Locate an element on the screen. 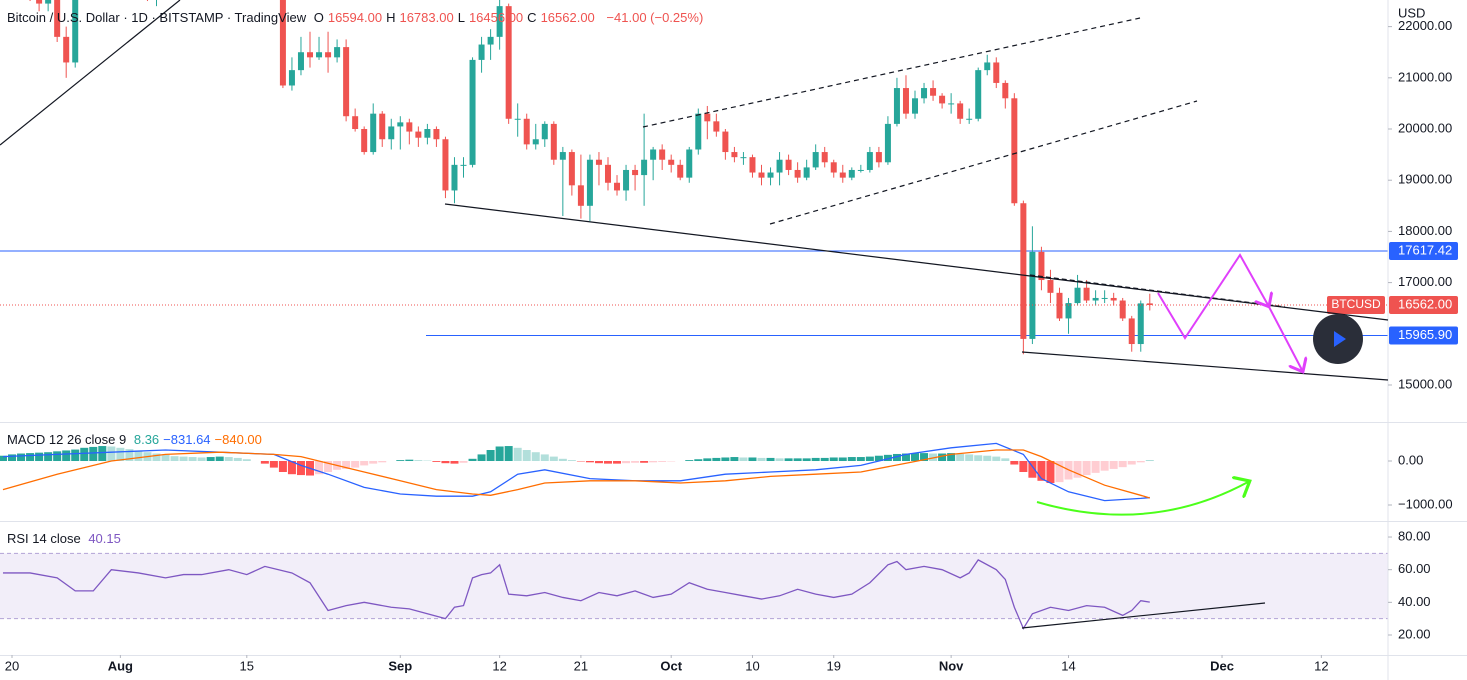  symbol-box is located at coordinates (1356, 305).